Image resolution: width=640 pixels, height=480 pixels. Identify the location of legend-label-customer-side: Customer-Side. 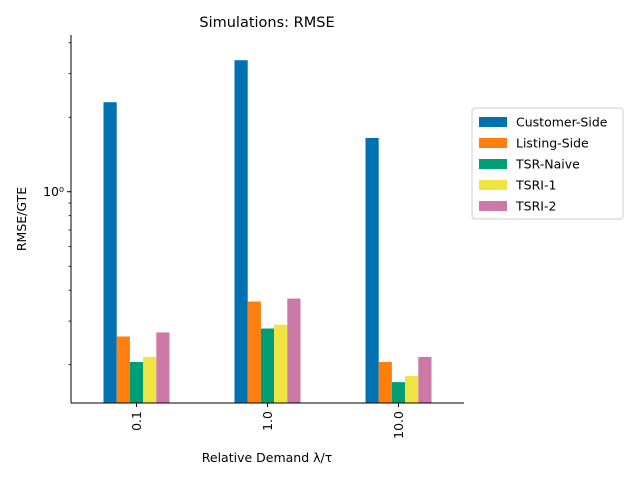
(562, 122).